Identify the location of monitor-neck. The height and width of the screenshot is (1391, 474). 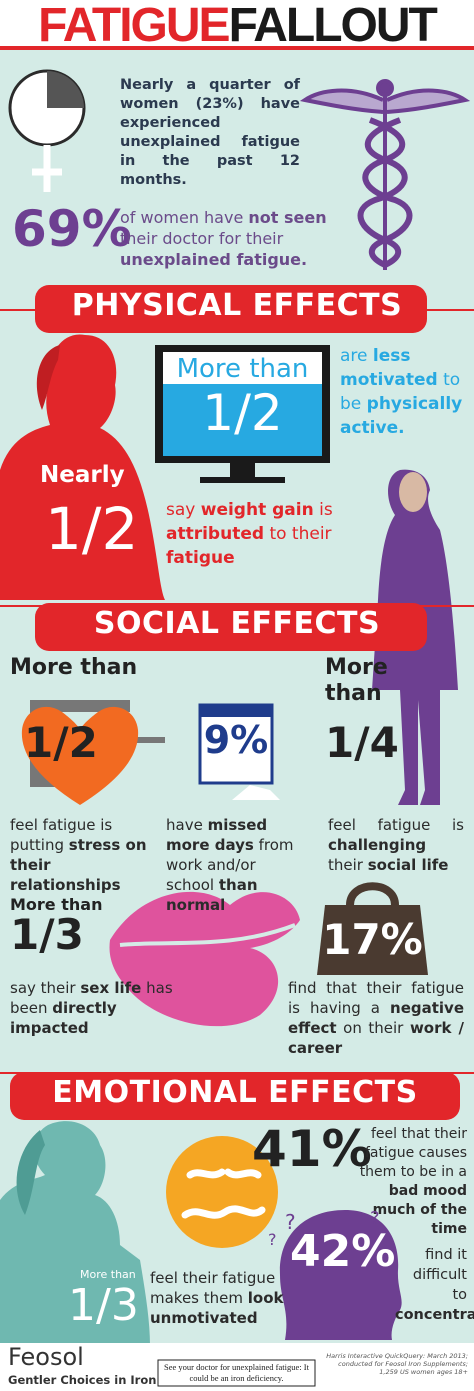
(242, 470).